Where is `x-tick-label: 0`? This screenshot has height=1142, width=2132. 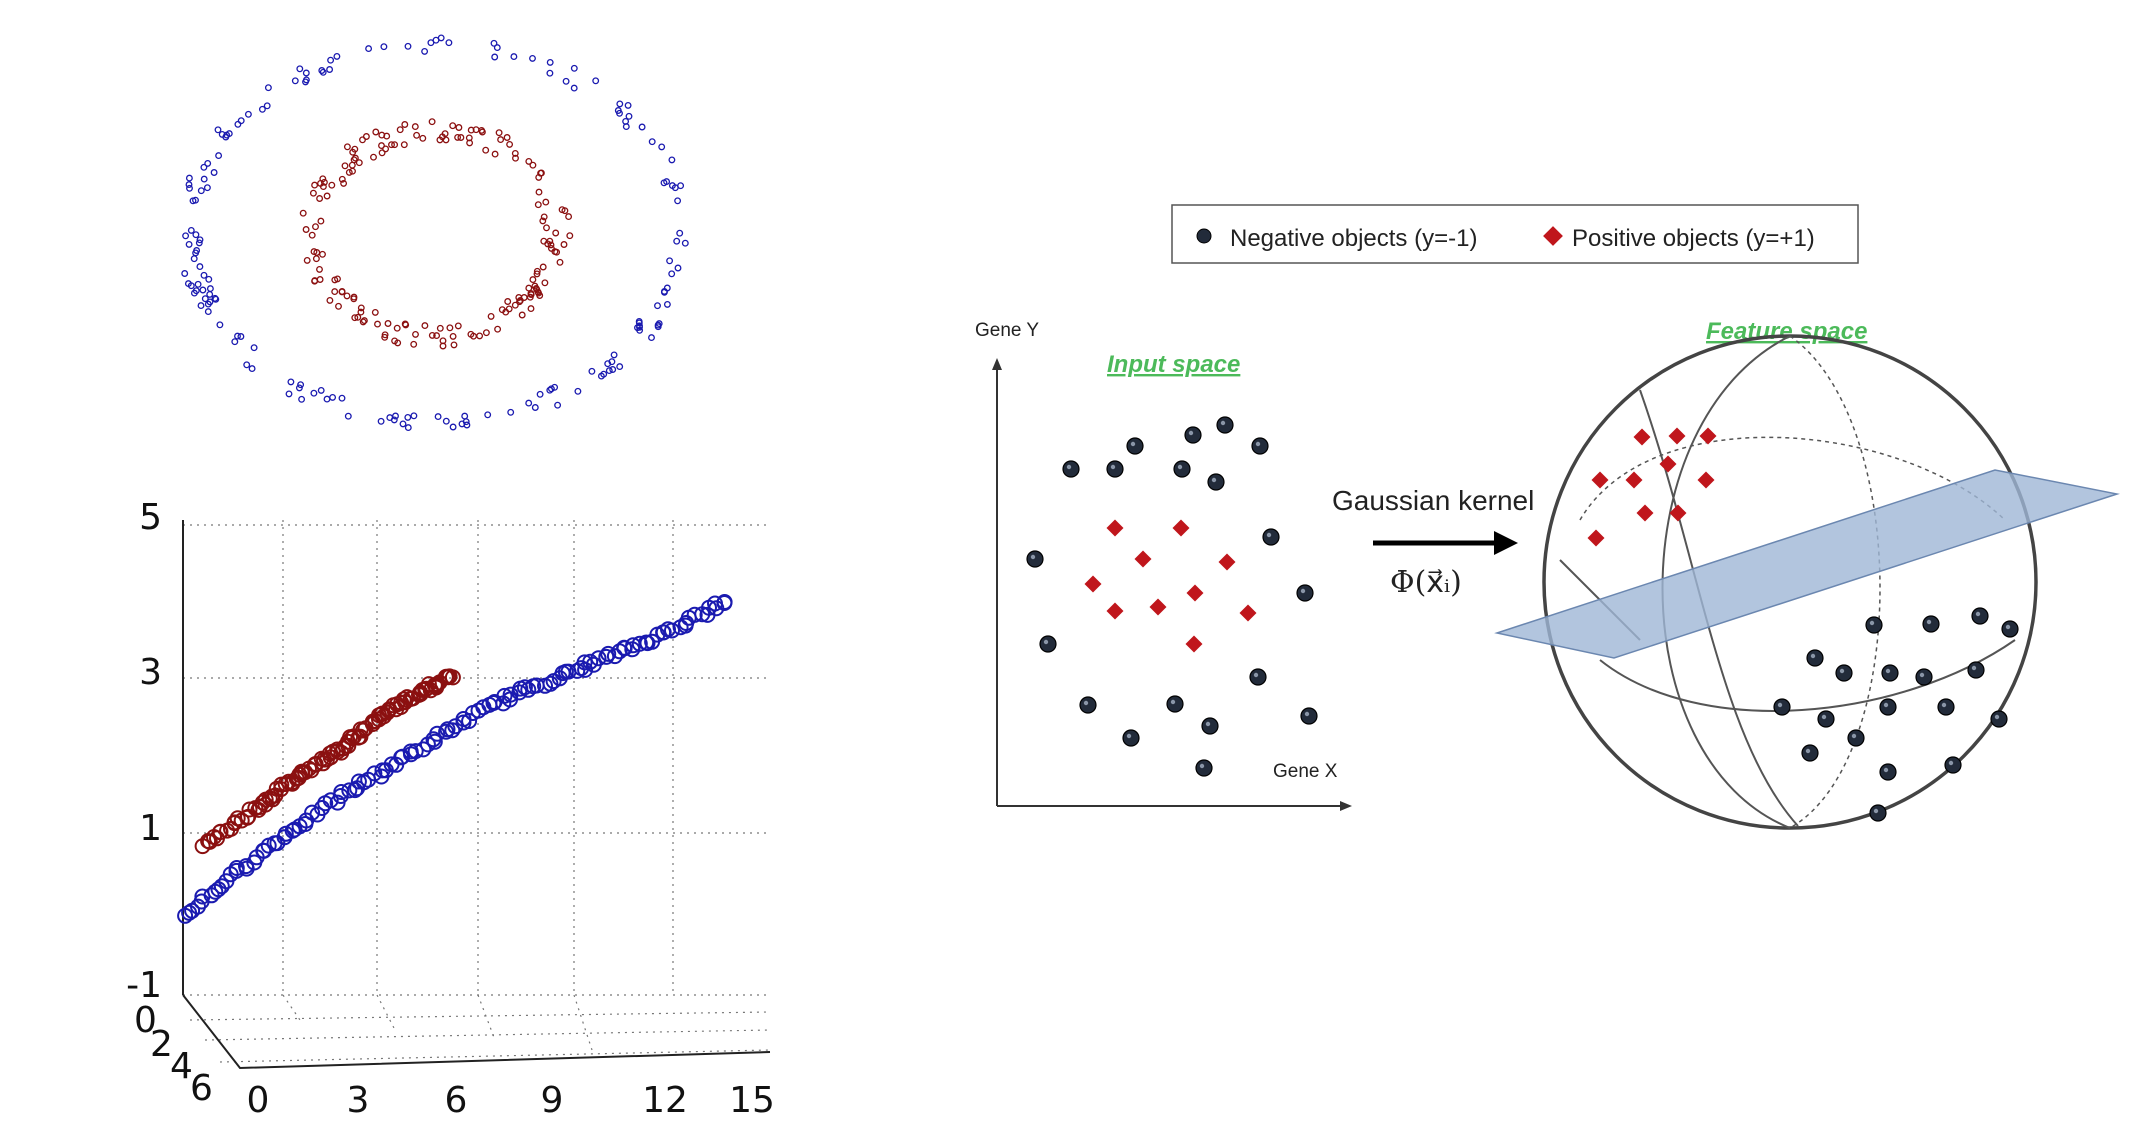
x-tick-label: 0 is located at coordinates (258, 1100).